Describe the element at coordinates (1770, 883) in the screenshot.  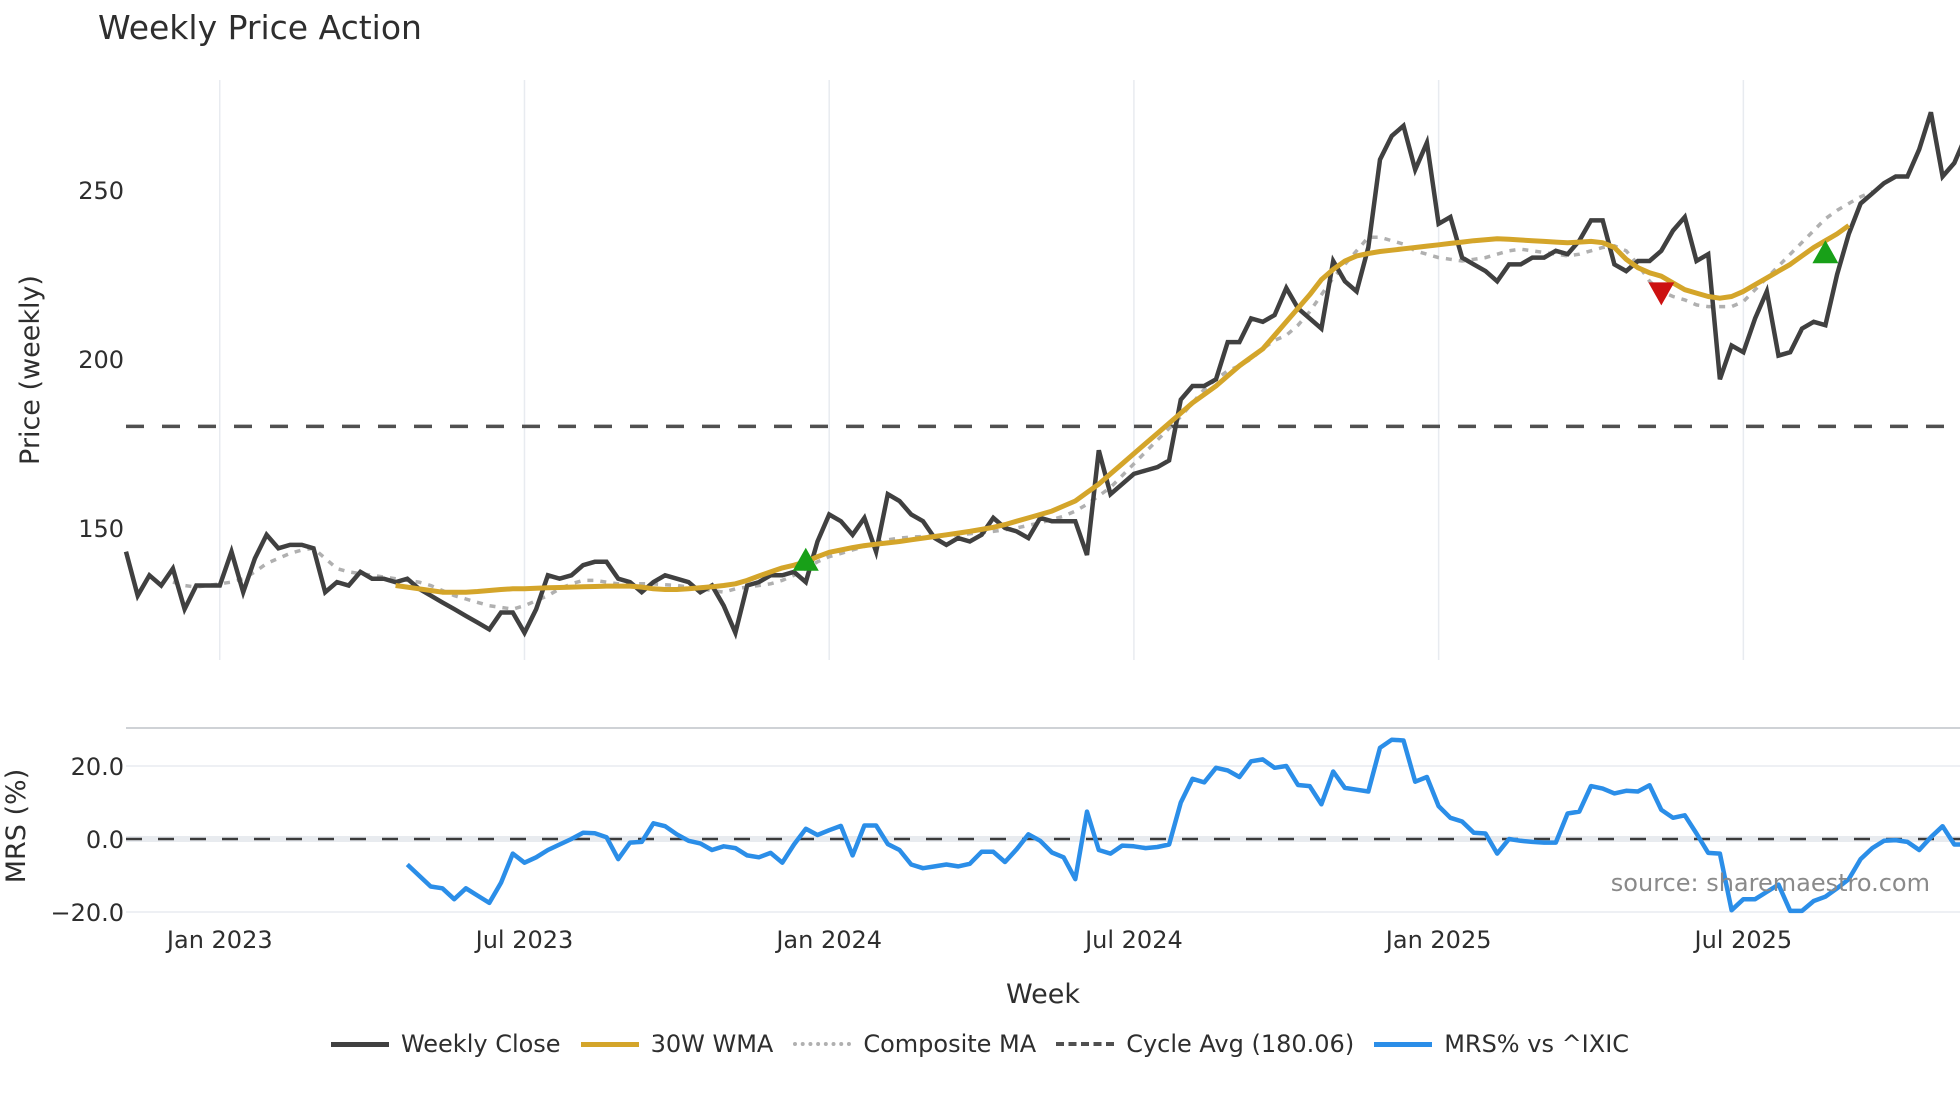
I see `source-watermark: source: sharemaestro.com` at that location.